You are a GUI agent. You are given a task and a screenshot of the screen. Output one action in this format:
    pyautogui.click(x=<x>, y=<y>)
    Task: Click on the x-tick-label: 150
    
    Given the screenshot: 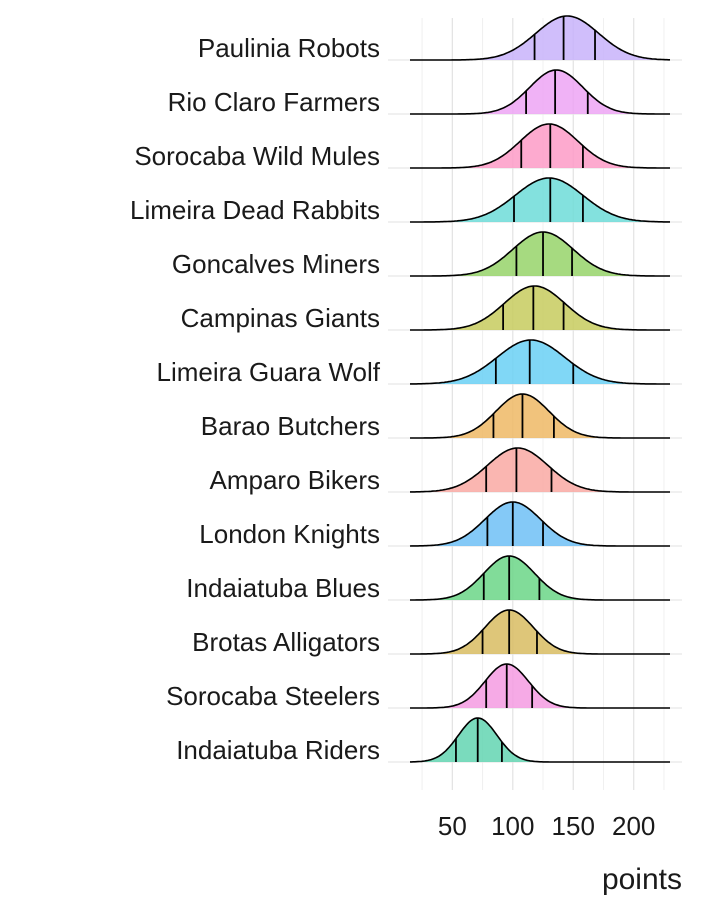 What is the action you would take?
    pyautogui.click(x=573, y=826)
    